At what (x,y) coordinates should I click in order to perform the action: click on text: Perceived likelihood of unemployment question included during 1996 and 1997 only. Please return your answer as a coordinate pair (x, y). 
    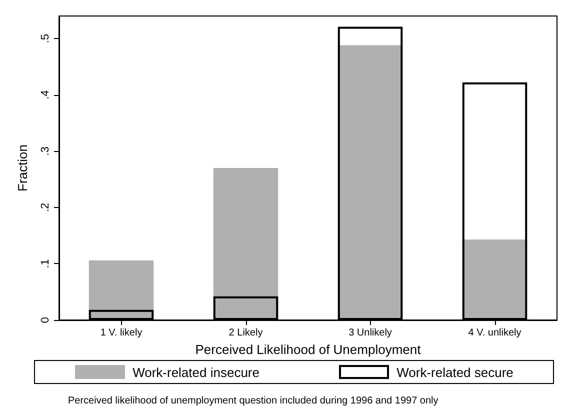
    Looking at the image, I should click on (253, 401).